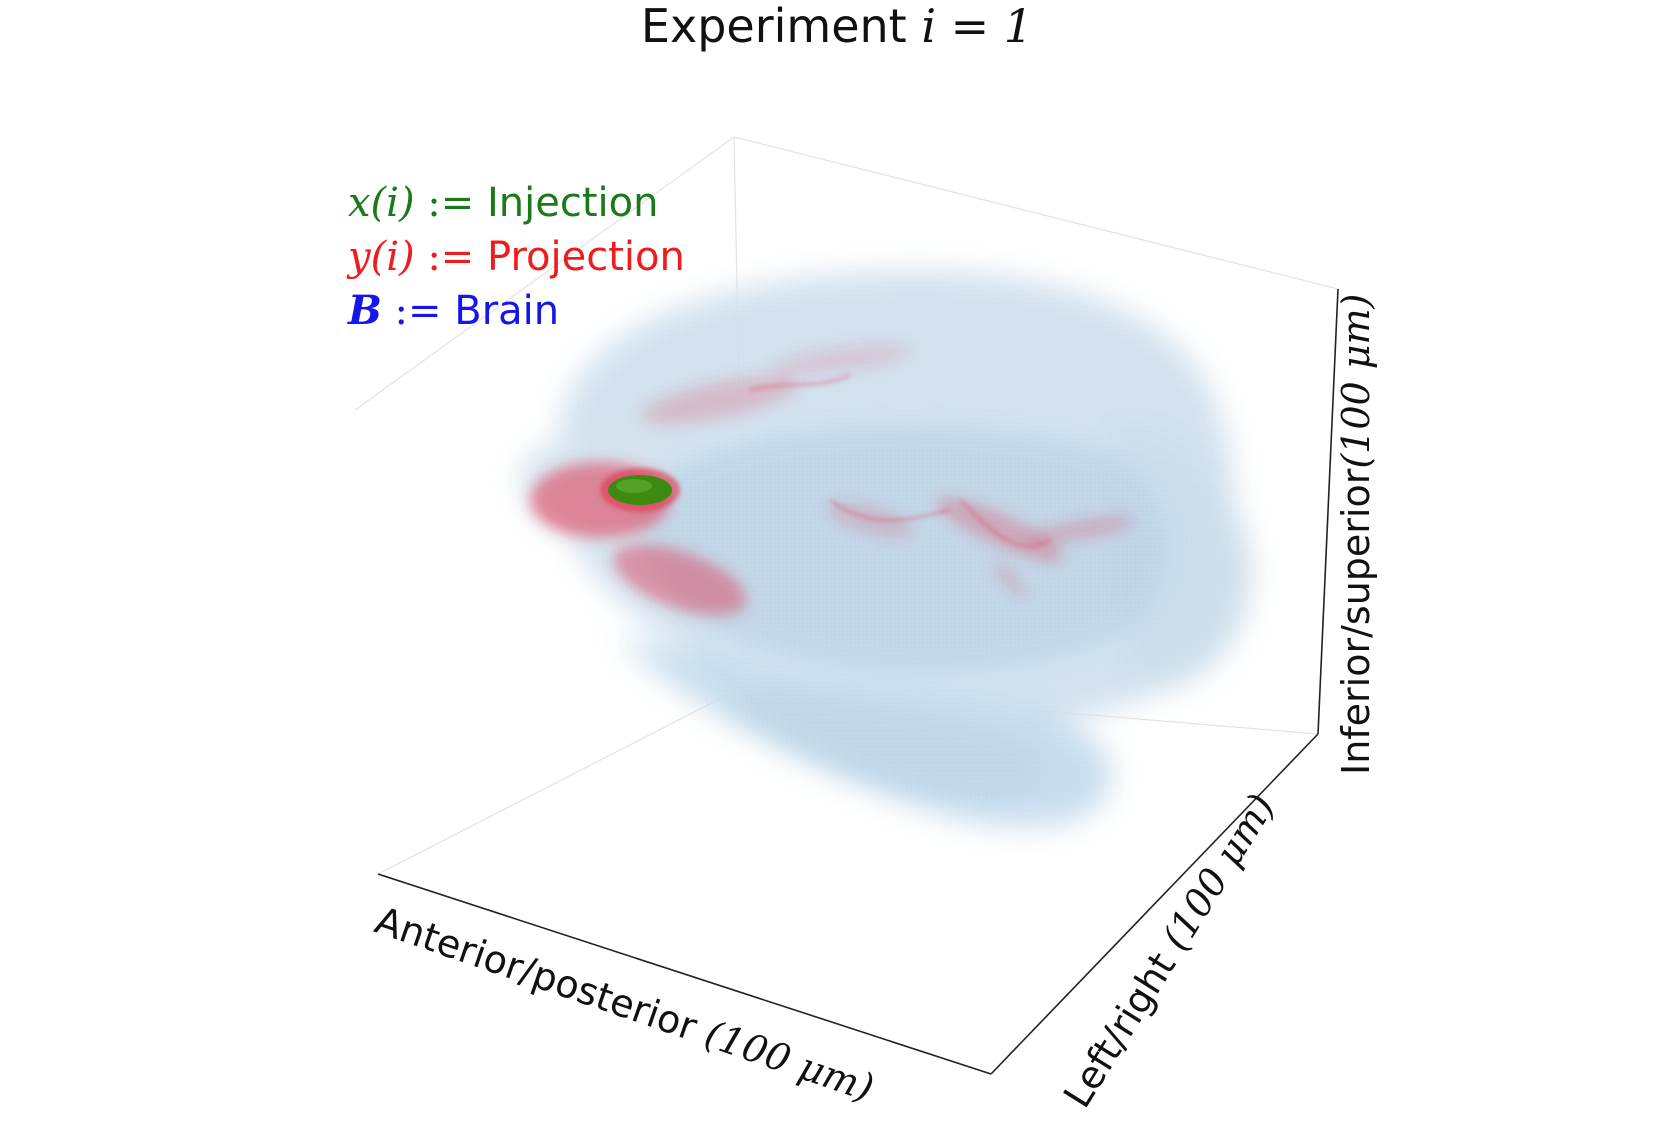 Image resolution: width=1674 pixels, height=1140 pixels. Describe the element at coordinates (365, 310) in the screenshot. I see `legend-symbol-brain: B` at that location.